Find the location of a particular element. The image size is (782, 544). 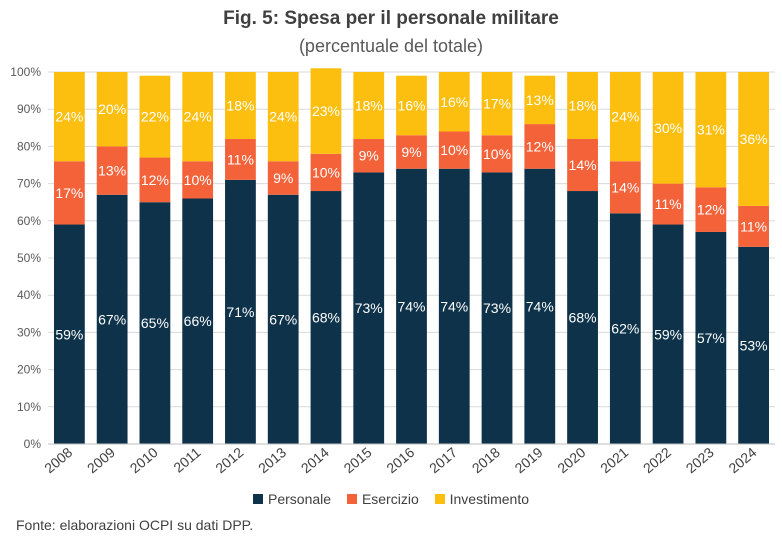

x-tick-label: 2024 is located at coordinates (742, 460).